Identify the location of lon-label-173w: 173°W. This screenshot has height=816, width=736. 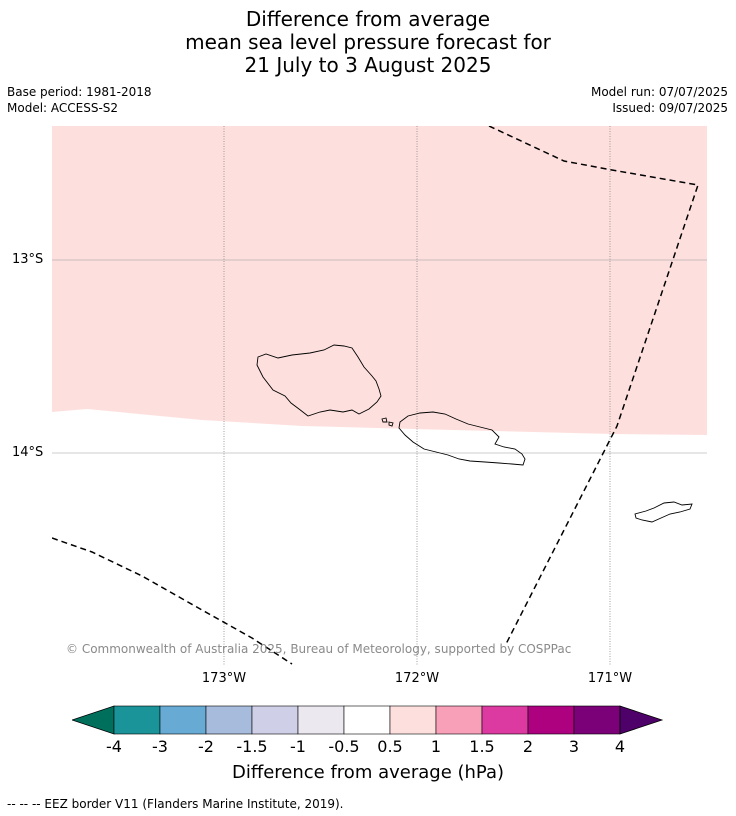
(224, 678).